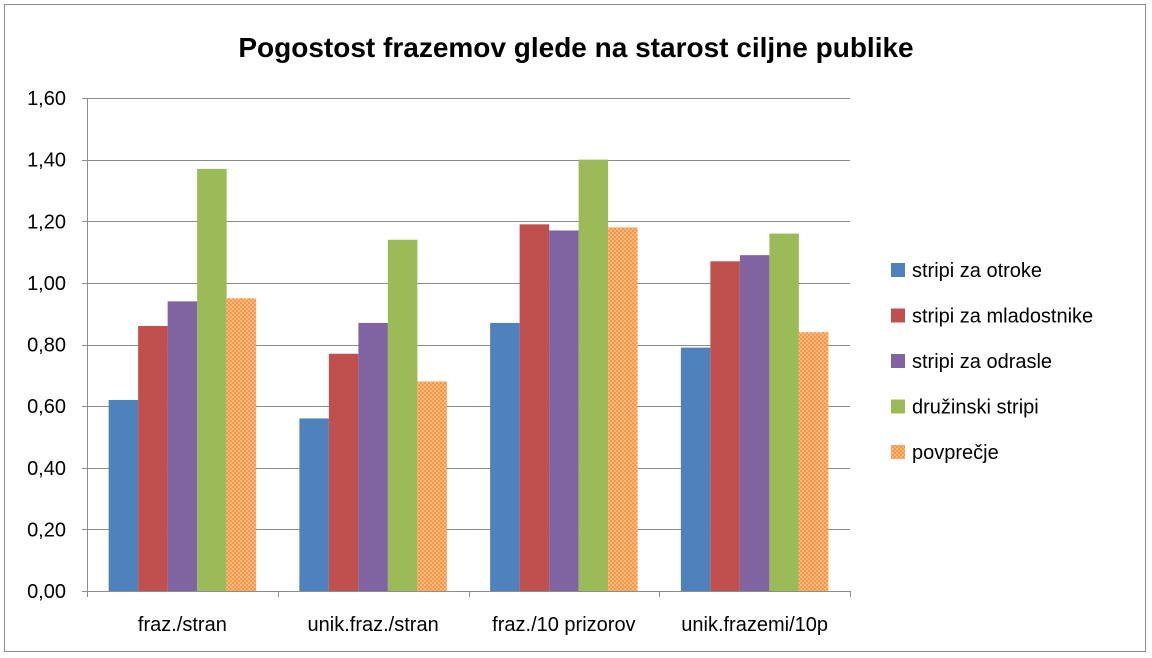  Describe the element at coordinates (46, 407) in the screenshot. I see `y-tick-label: 0,60` at that location.